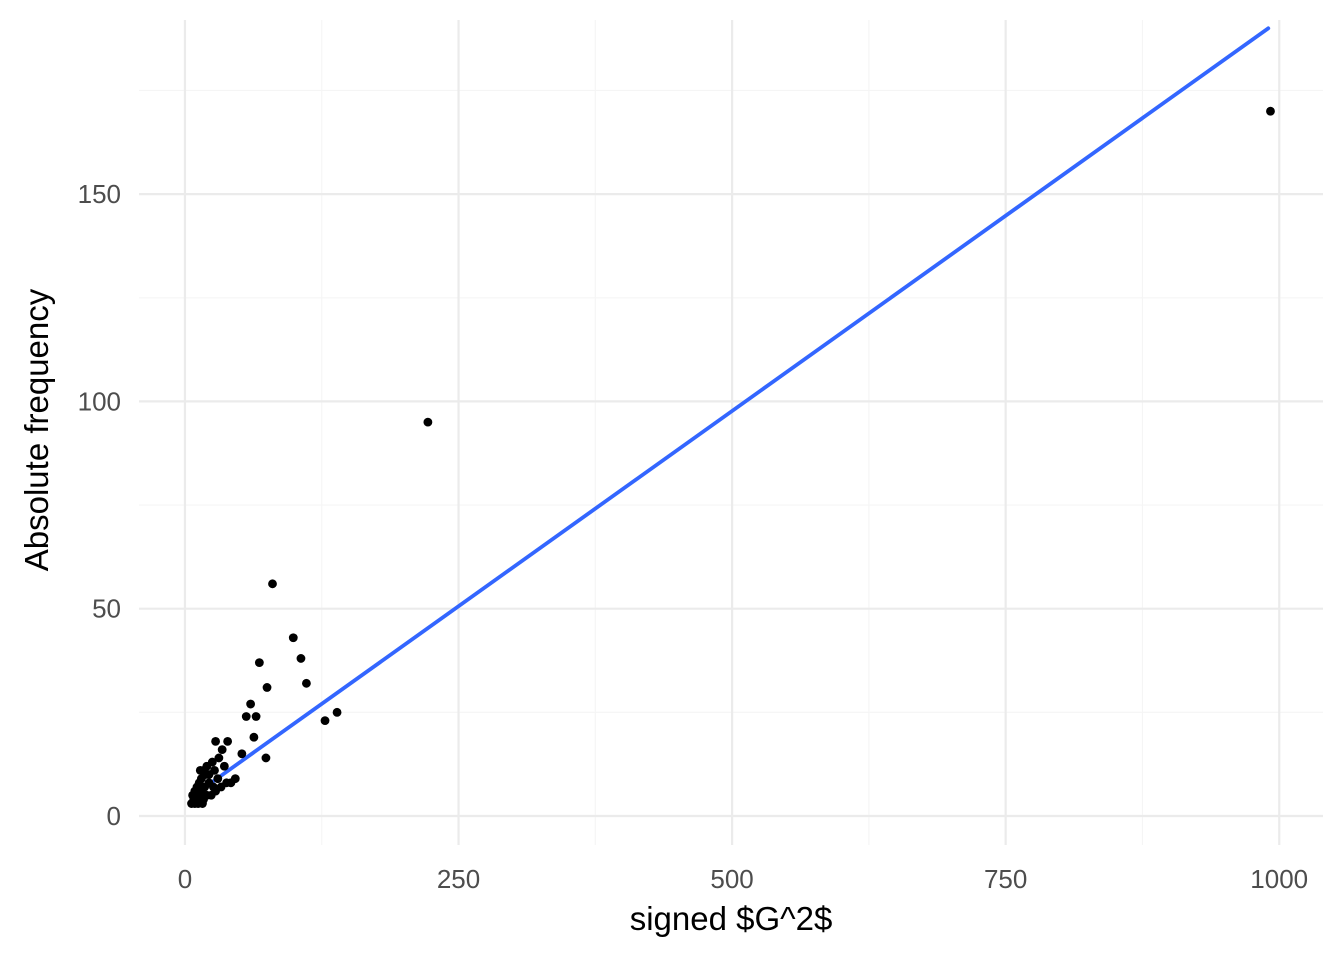  I want to click on x-tick-label: 750, so click(1005, 879).